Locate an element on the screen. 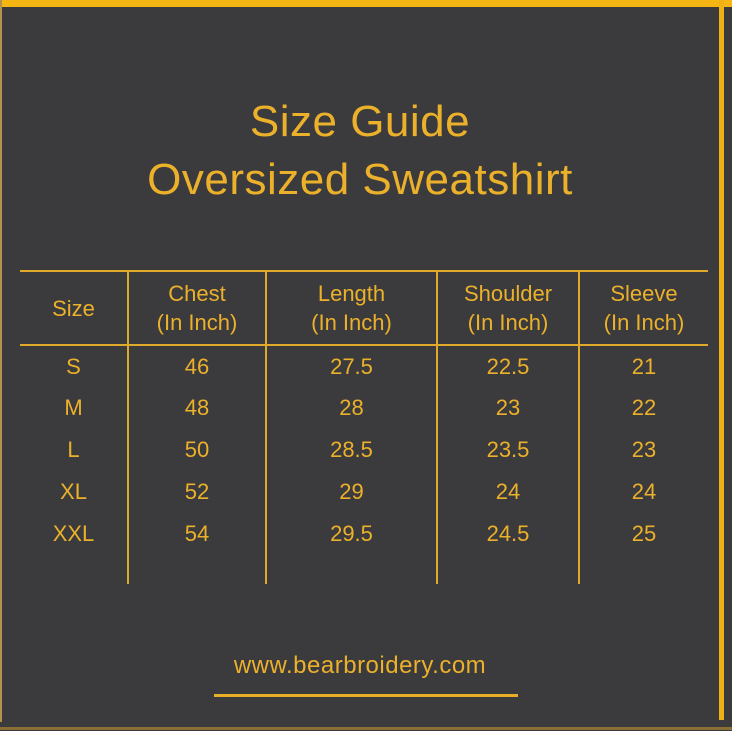 This screenshot has width=732, height=731. column-header-sleeve: Sleeve (In Inch) is located at coordinates (643, 308).